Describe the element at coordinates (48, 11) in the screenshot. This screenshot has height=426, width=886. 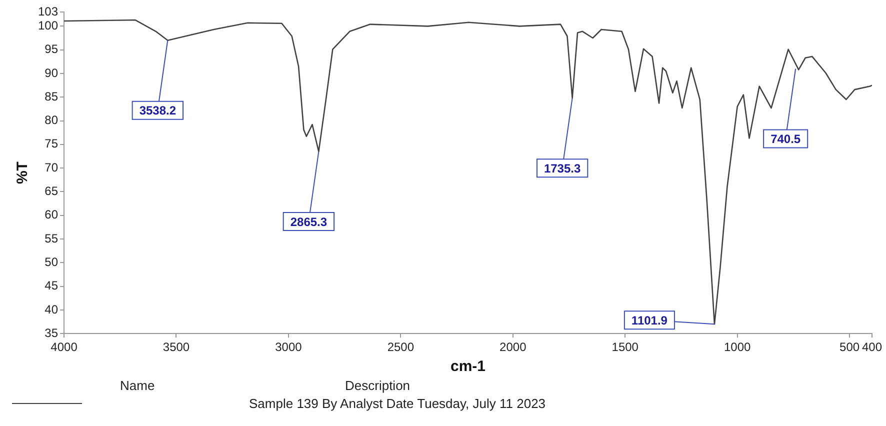
I see `y-tick-label: 103` at that location.